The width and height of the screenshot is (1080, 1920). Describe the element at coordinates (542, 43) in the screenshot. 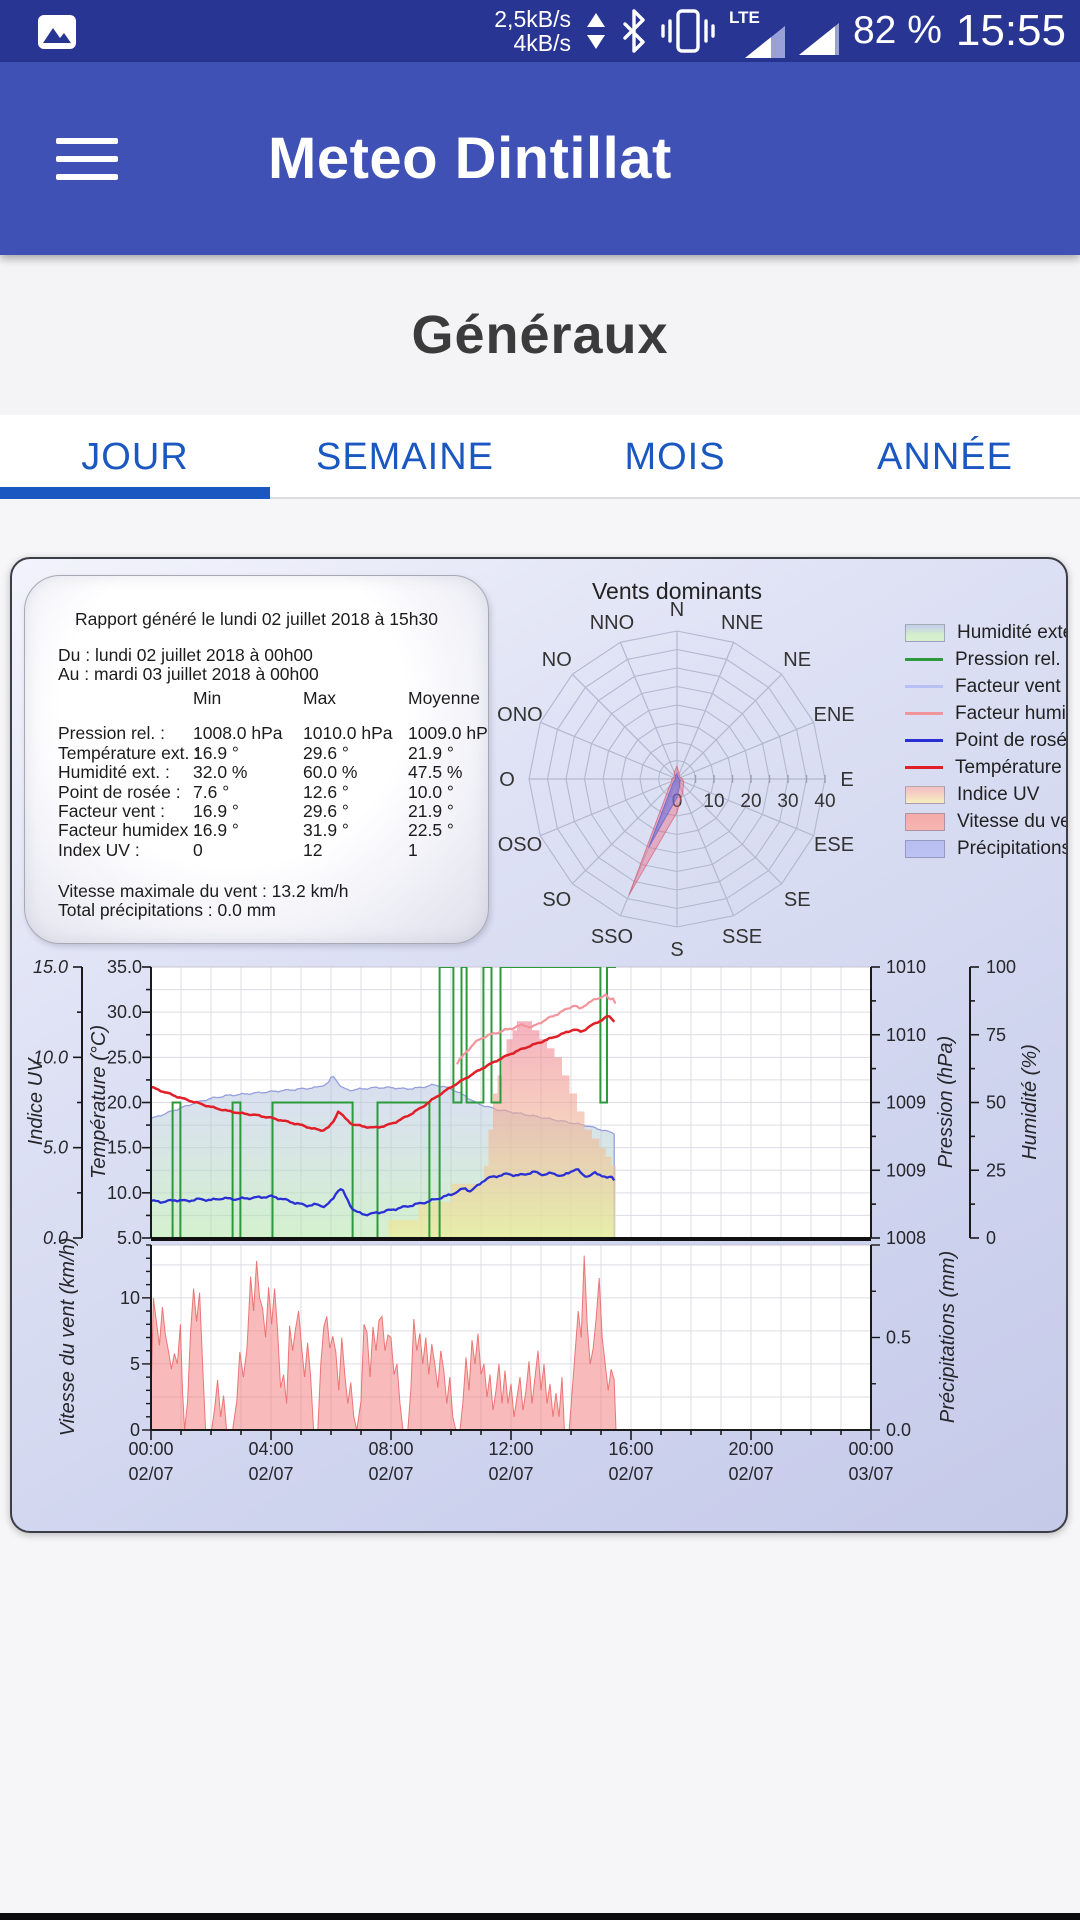

I see `net-down-speed: 4kB/s` at that location.